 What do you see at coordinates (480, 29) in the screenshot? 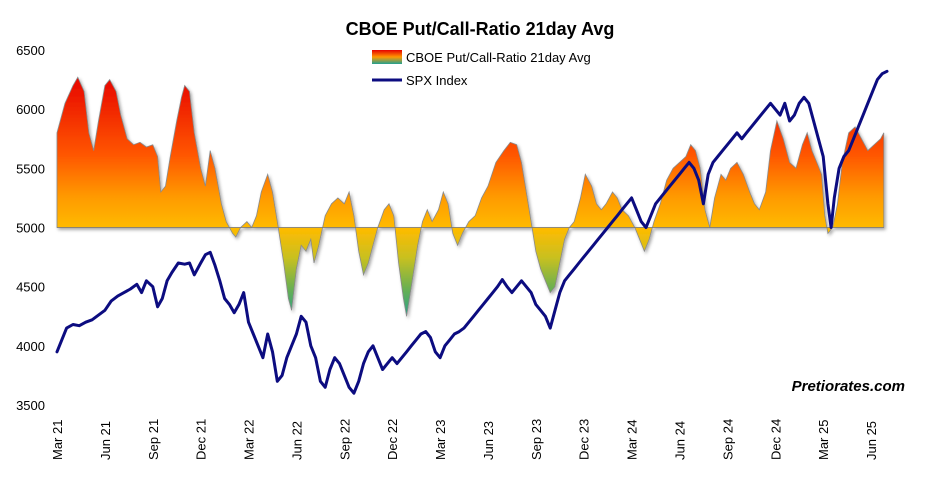
I see `chart-title: CBOE Put/Call-Ratio 21day Avg` at bounding box center [480, 29].